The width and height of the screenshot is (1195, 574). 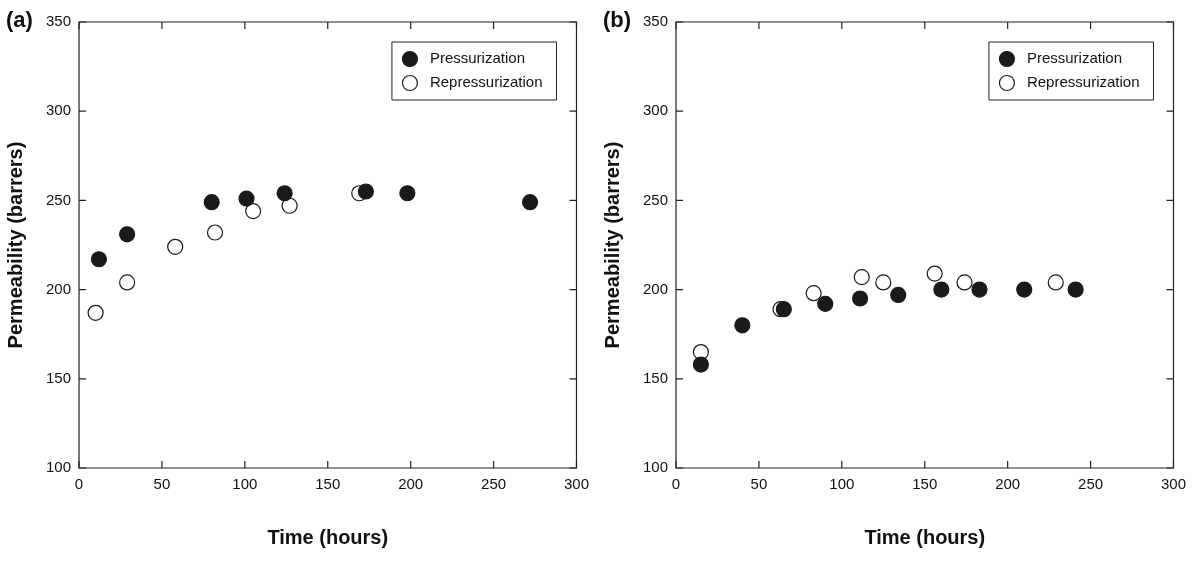 I want to click on chart-title: (b), so click(x=617, y=20).